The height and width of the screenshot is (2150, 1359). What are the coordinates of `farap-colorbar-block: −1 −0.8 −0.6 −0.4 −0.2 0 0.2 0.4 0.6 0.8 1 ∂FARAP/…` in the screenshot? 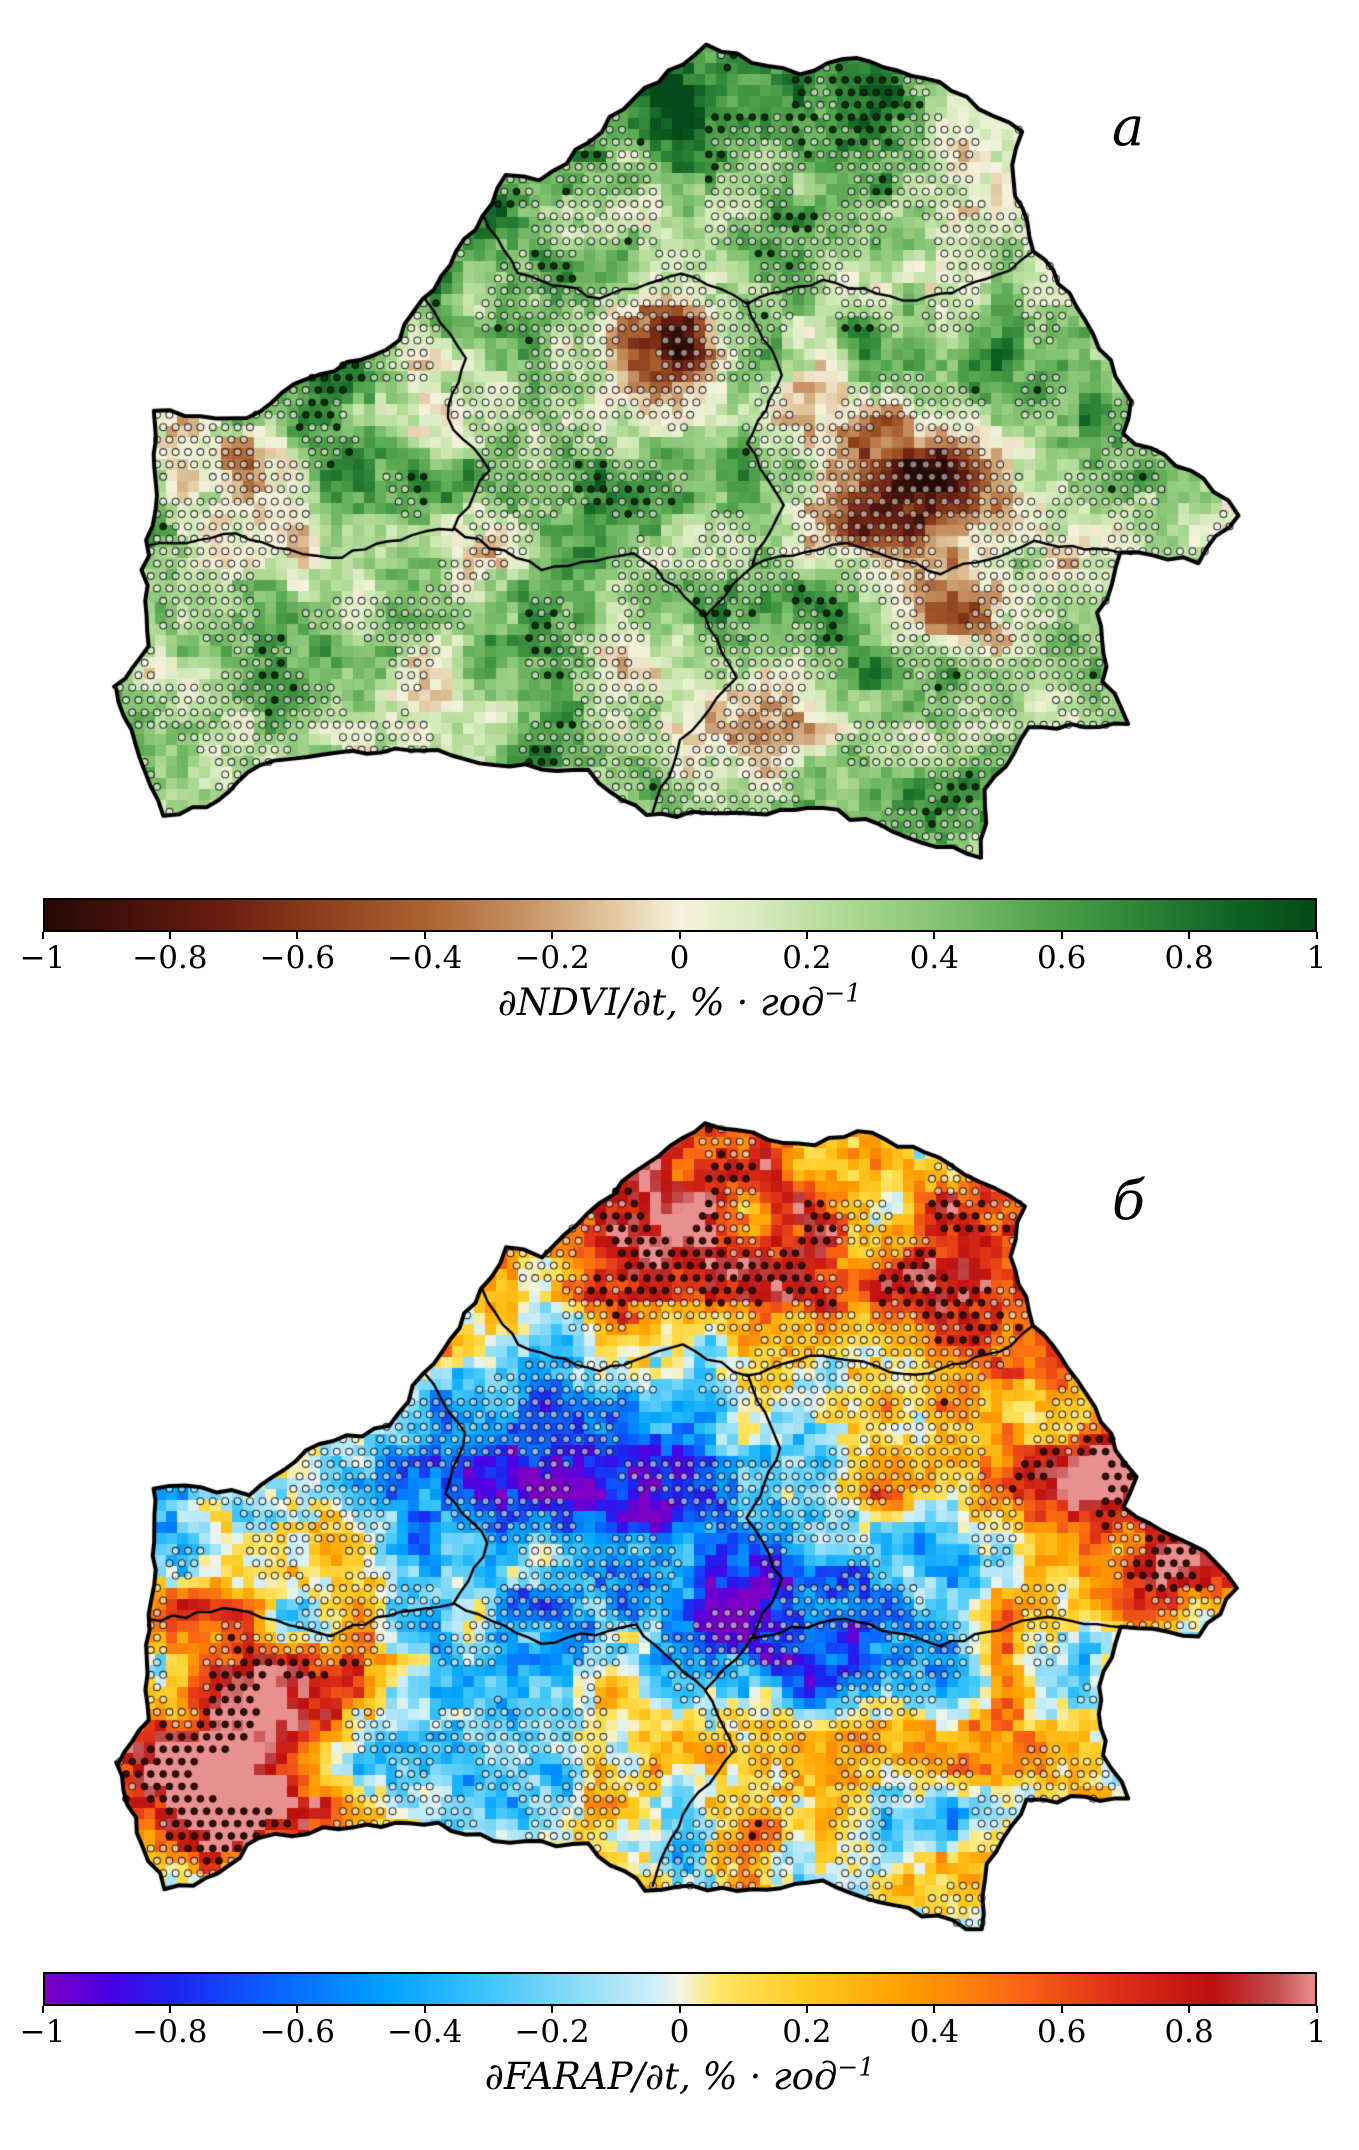 It's located at (673, 2034).